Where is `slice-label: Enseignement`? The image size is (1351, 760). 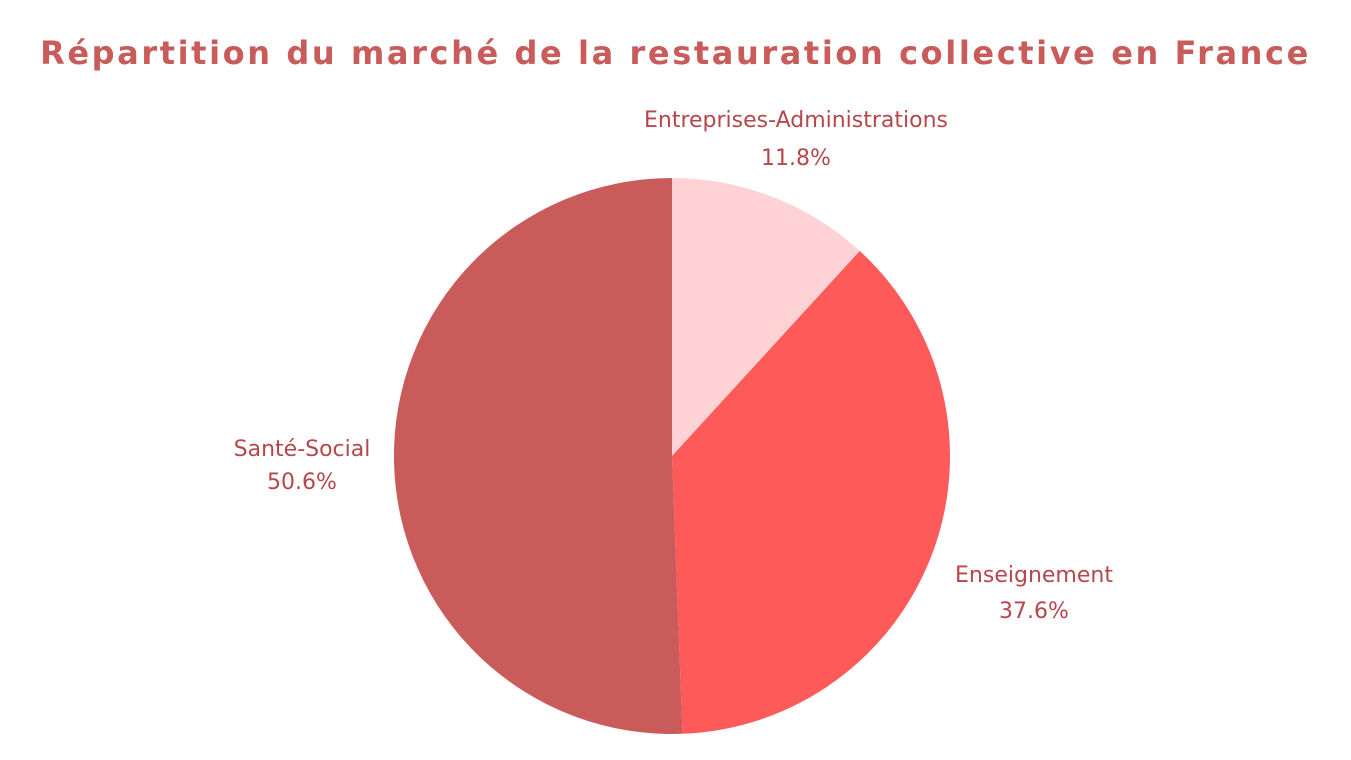 slice-label: Enseignement is located at coordinates (1034, 575).